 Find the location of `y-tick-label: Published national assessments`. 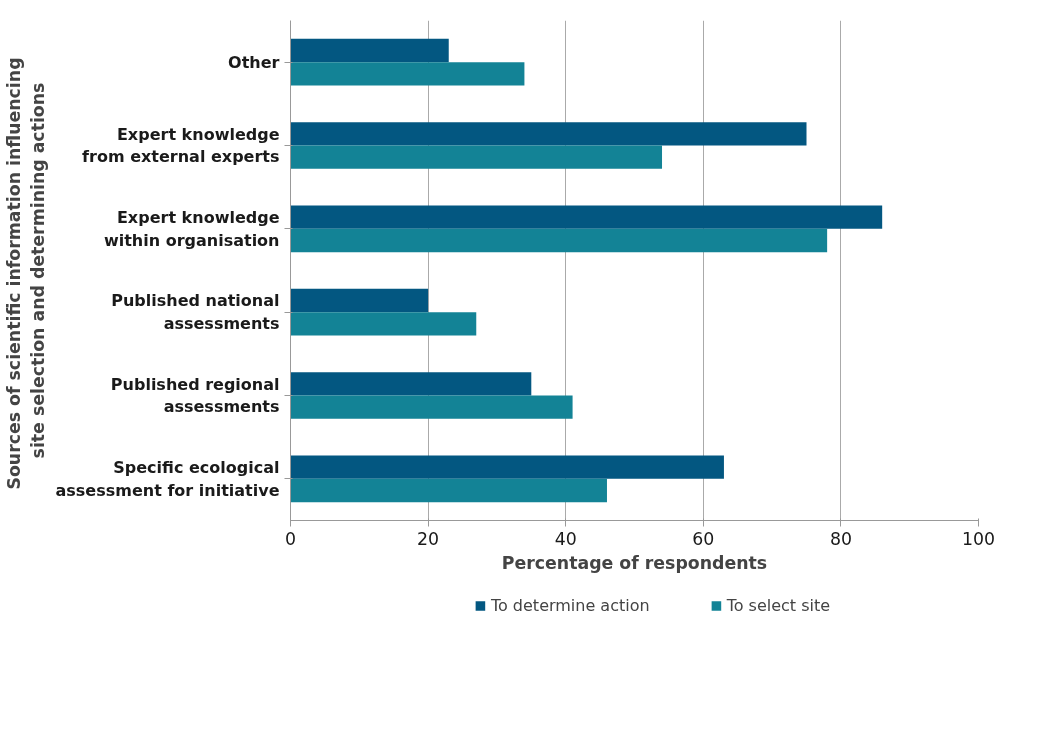

y-tick-label: Published national assessments is located at coordinates (195, 312).